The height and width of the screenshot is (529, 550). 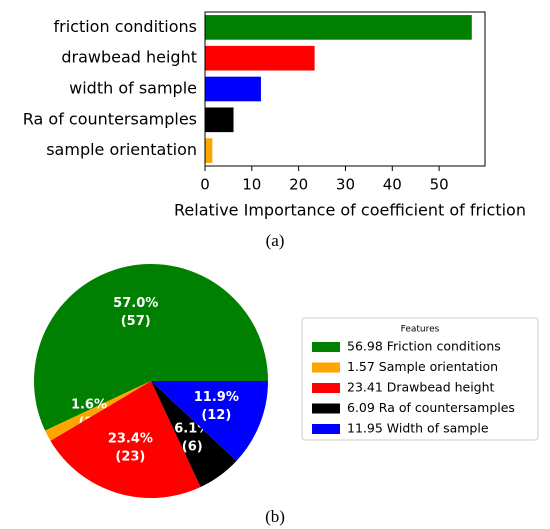 I want to click on legend-label: 11.95 Width of sample, so click(x=418, y=428).